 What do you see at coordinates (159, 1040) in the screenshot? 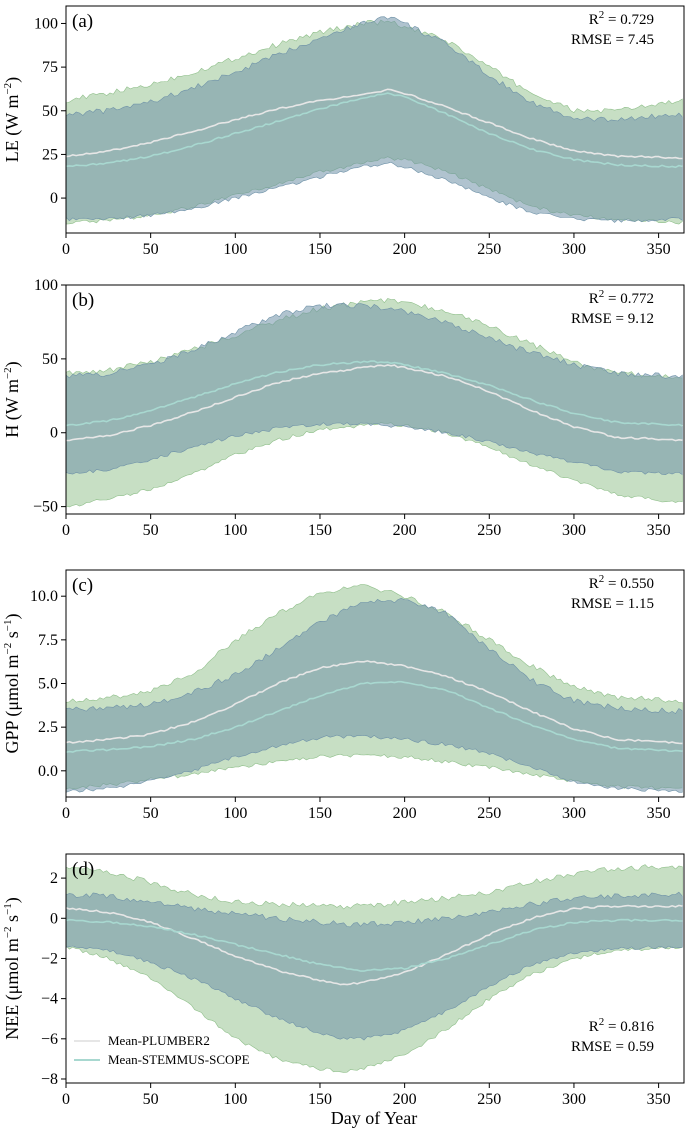
I see `legend-label: Mean-PLUMBER2` at bounding box center [159, 1040].